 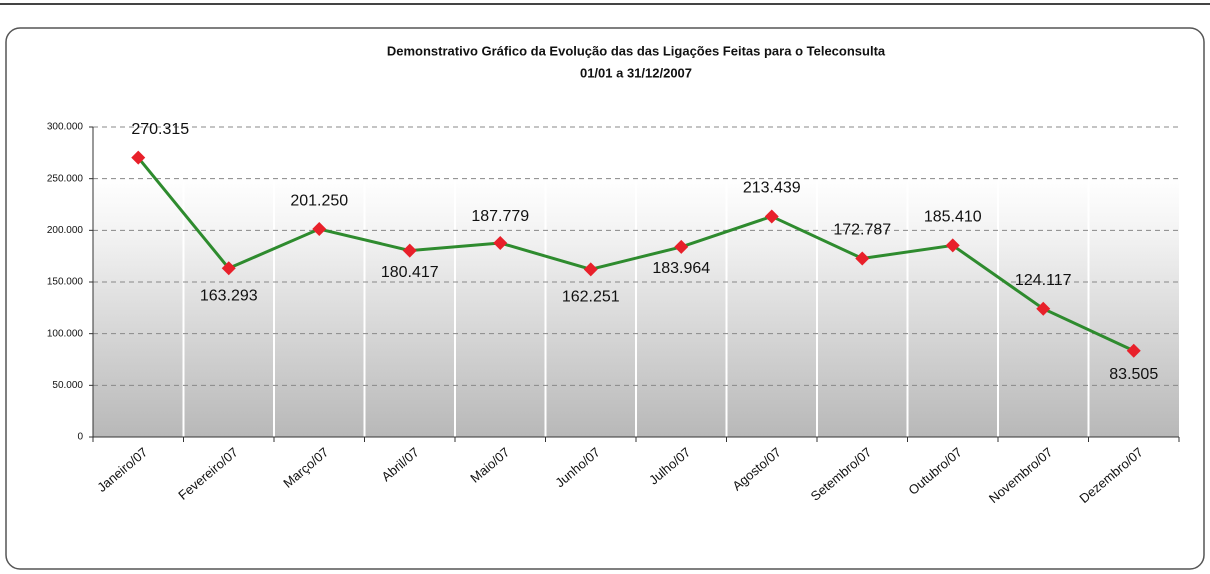 What do you see at coordinates (160, 129) in the screenshot?
I see `value-label: 270.315` at bounding box center [160, 129].